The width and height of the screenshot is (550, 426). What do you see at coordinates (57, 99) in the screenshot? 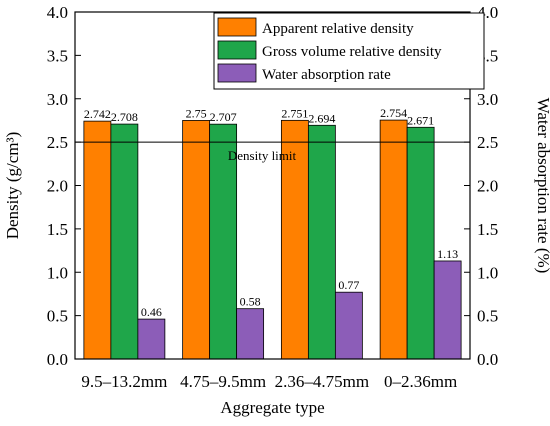
I see `y-tick-label: 3.0` at bounding box center [57, 99].